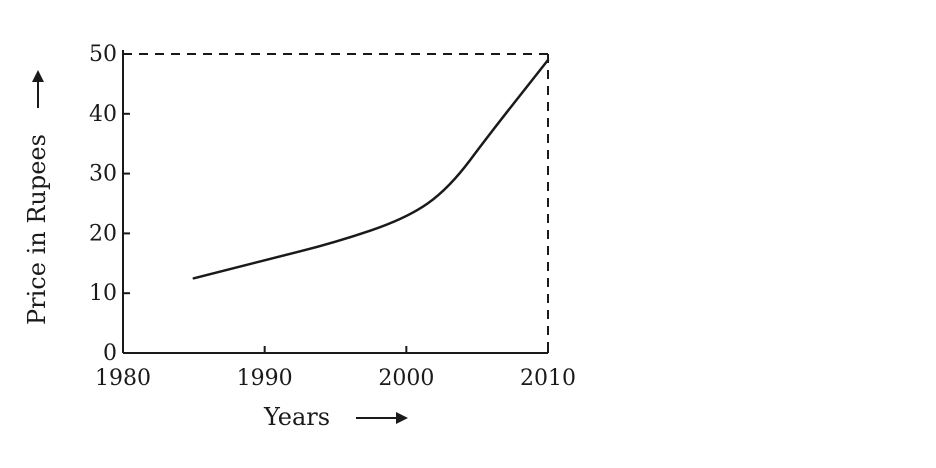 Image resolution: width=936 pixels, height=468 pixels. What do you see at coordinates (103, 54) in the screenshot?
I see `y-tick-label: 50` at bounding box center [103, 54].